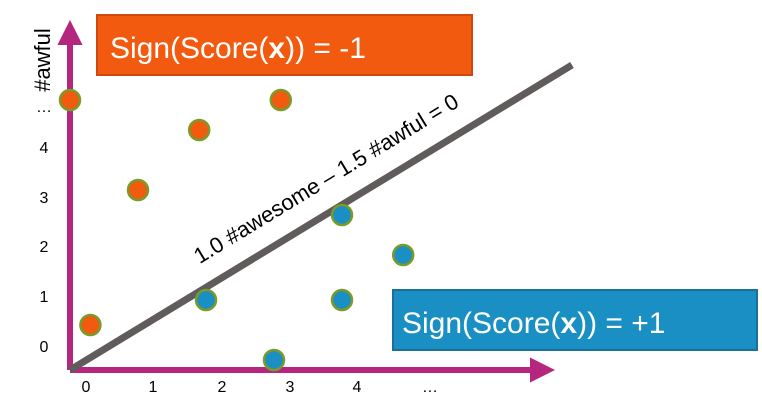 The width and height of the screenshot is (762, 394). I want to click on x-tick-label: 1, so click(153, 386).